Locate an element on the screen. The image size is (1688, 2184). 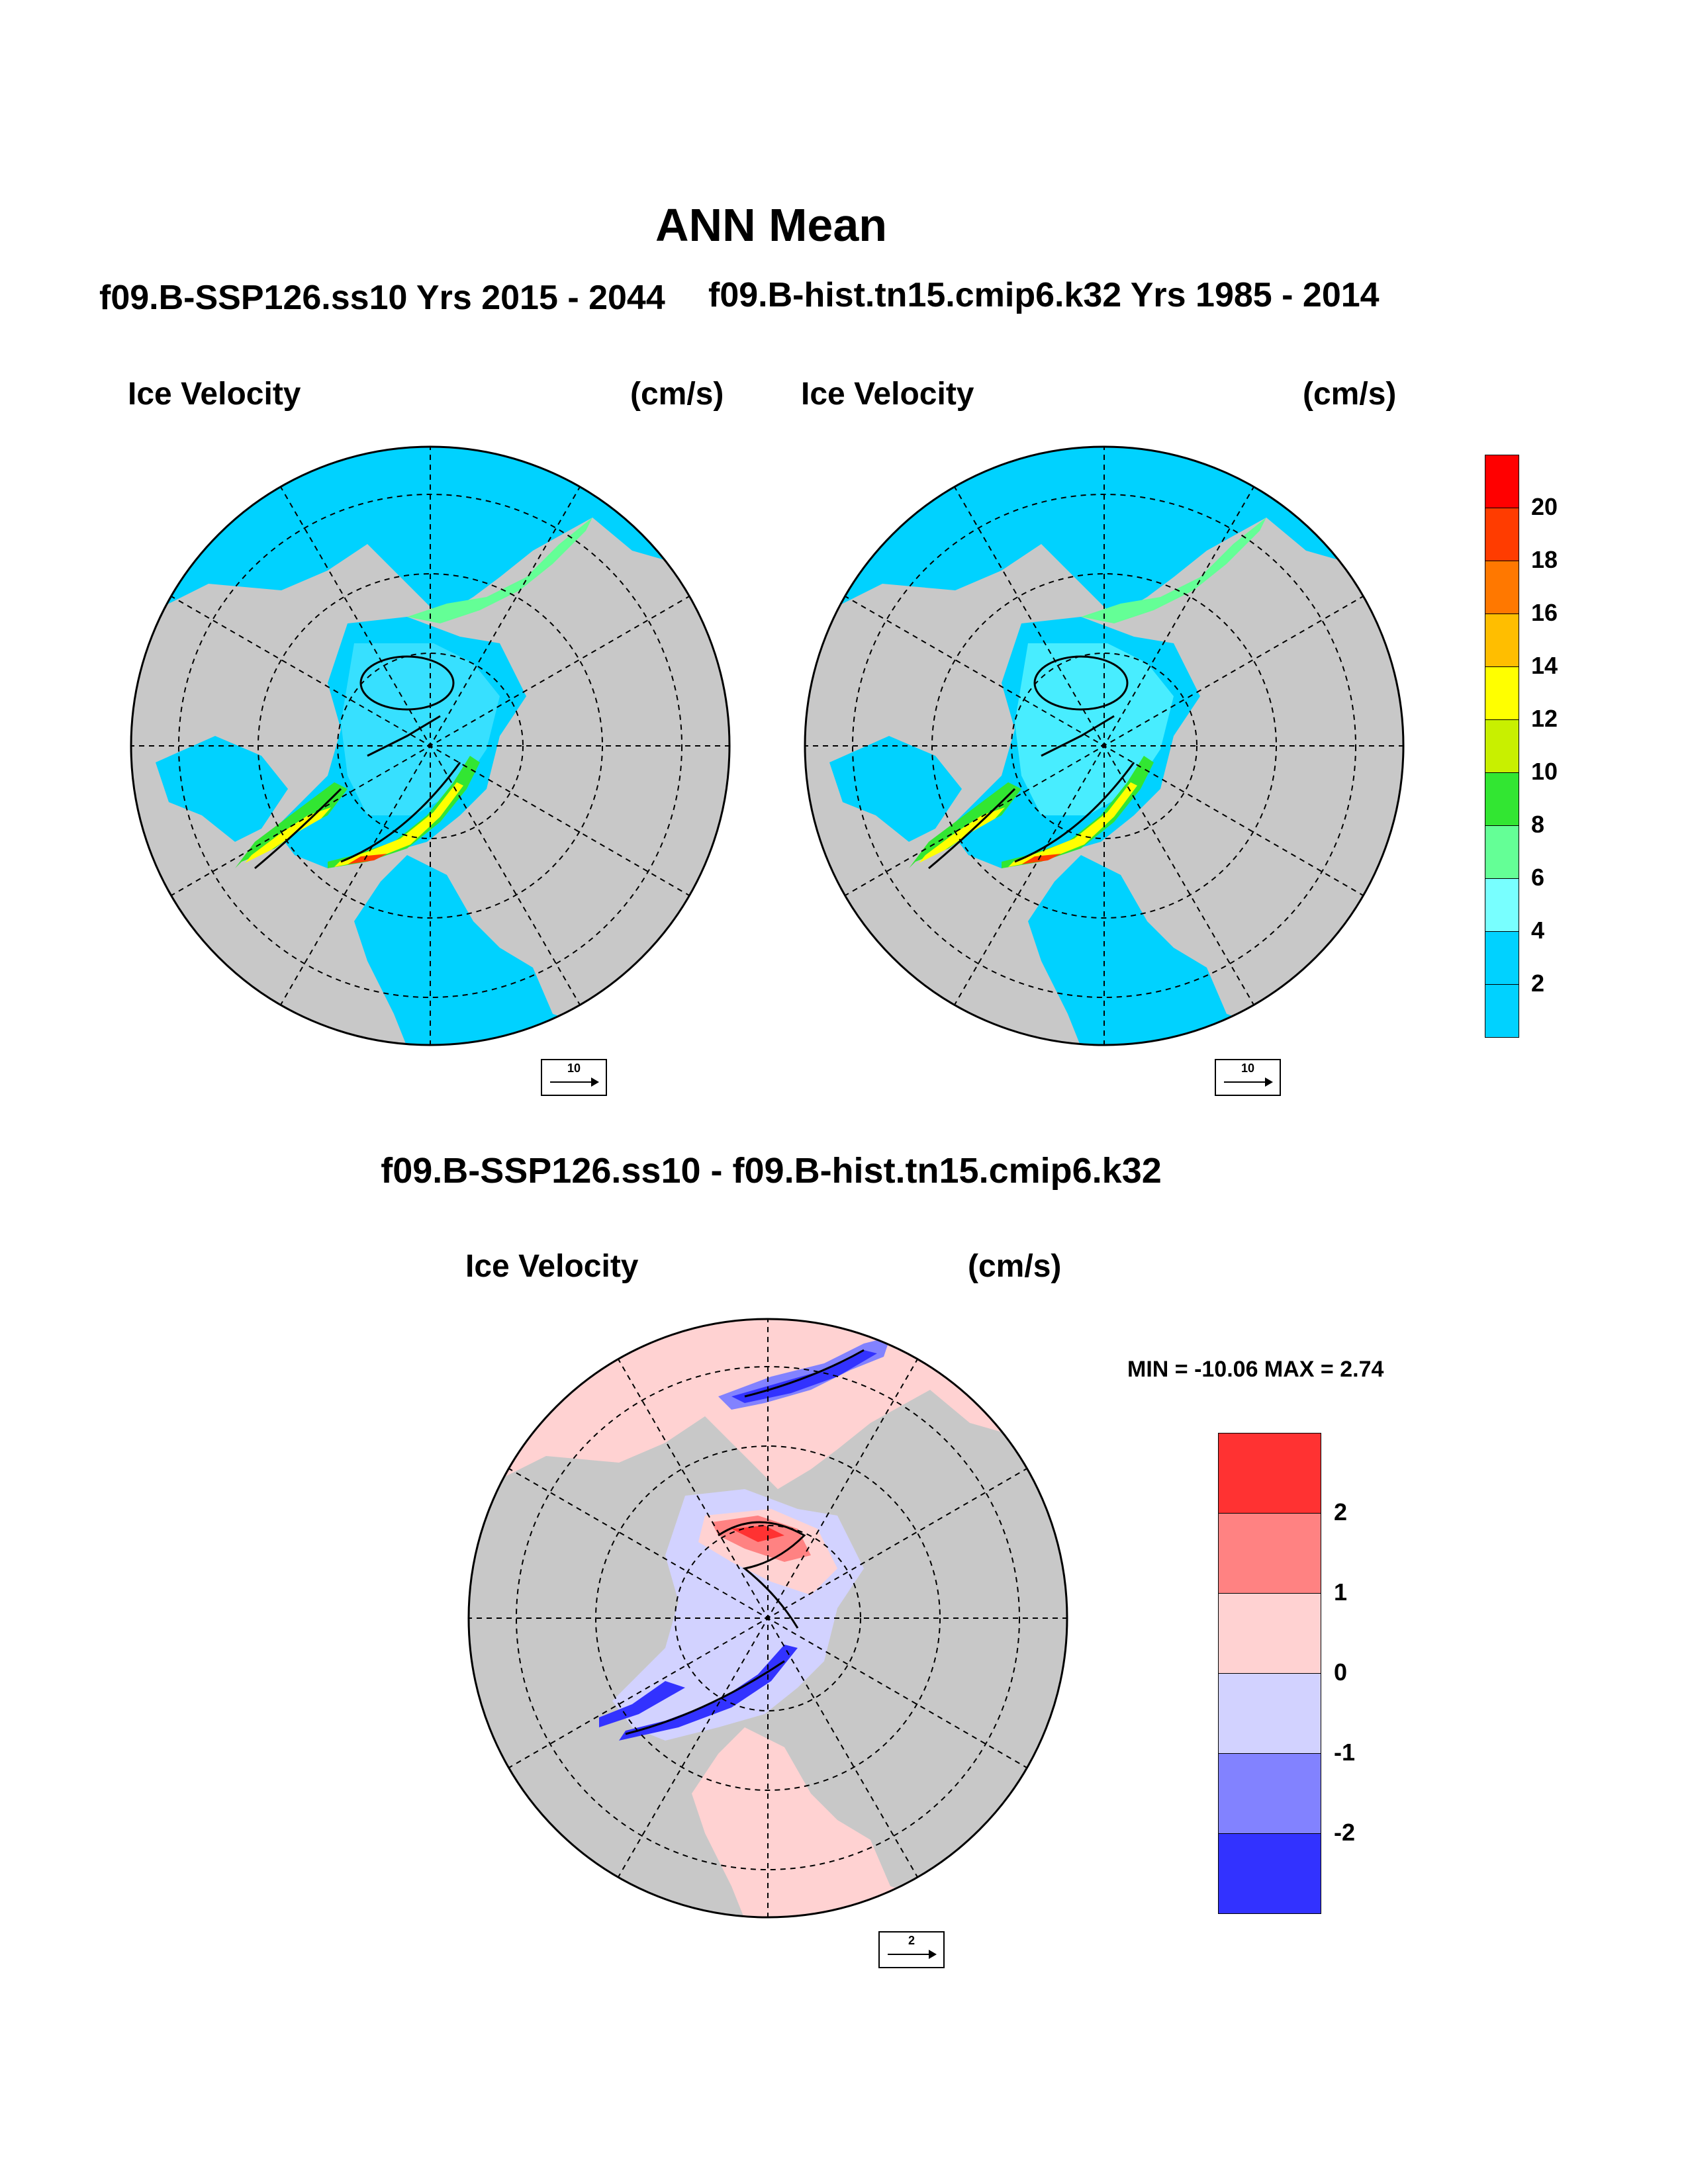
panel2-units: (cm/s) is located at coordinates (1350, 395).